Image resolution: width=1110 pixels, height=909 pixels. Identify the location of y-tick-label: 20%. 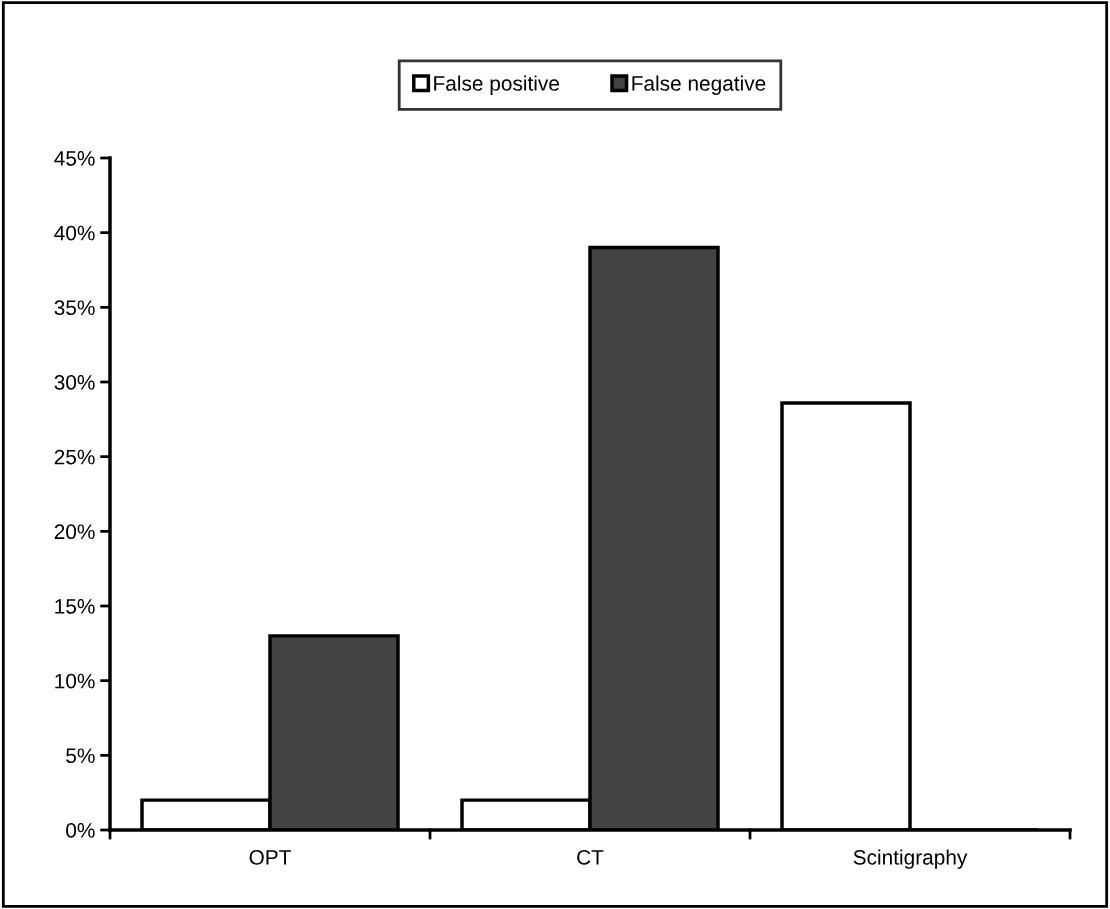
(74, 532).